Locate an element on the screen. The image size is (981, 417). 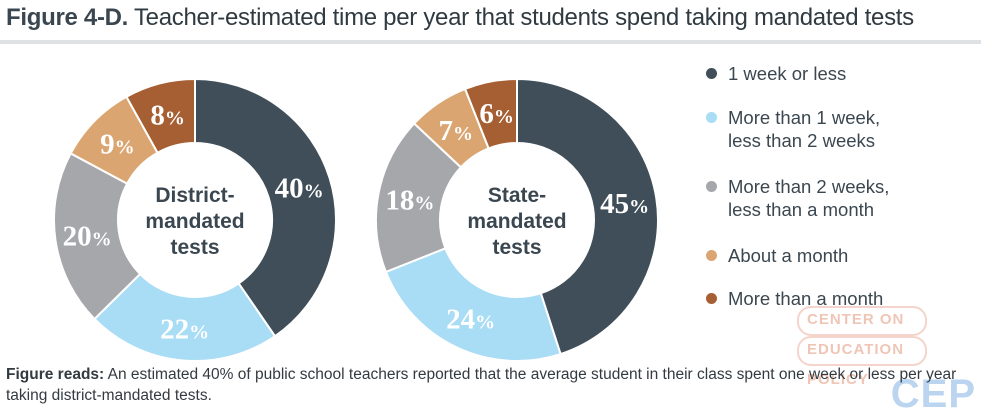
slice-value-label: 24% is located at coordinates (470, 320).